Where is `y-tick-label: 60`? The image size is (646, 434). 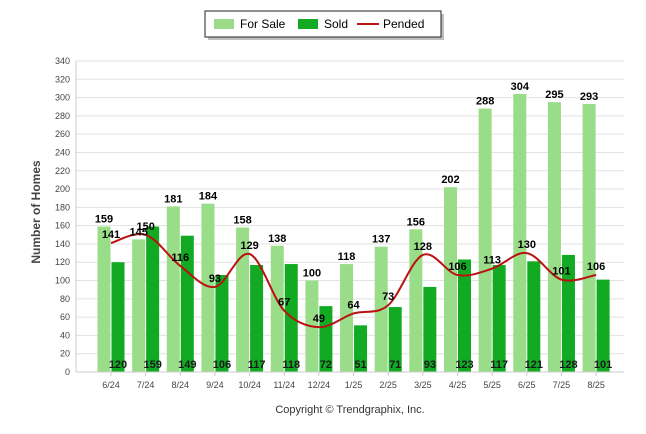 y-tick-label: 60 is located at coordinates (65, 317).